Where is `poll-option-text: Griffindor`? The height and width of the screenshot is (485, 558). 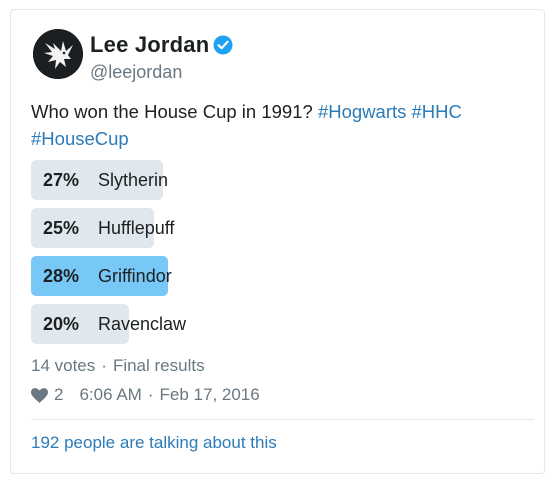 poll-option-text: Griffindor is located at coordinates (135, 276).